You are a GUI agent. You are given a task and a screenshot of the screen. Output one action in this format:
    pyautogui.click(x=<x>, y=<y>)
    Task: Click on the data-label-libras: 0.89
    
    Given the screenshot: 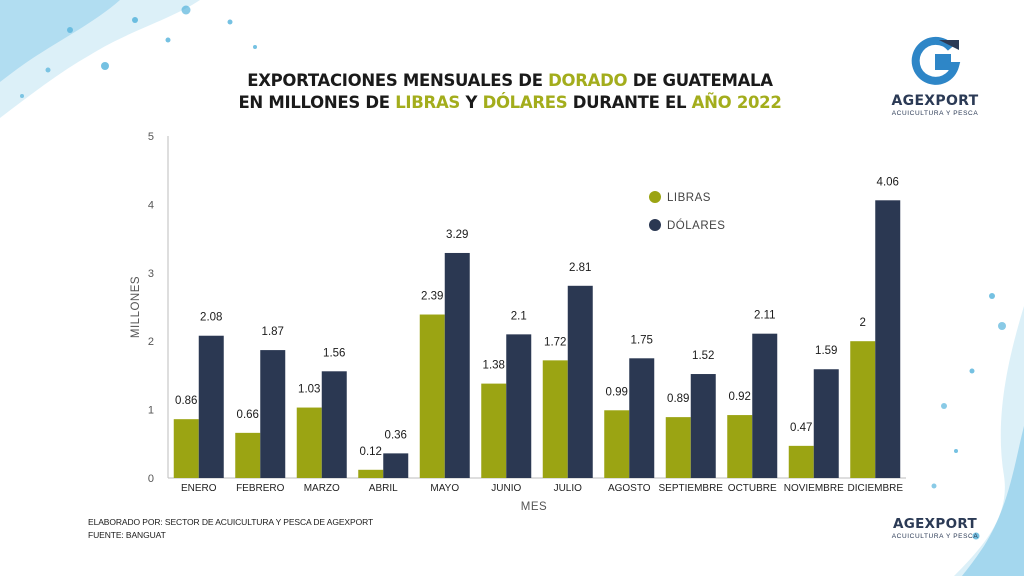 What is the action you would take?
    pyautogui.click(x=678, y=399)
    